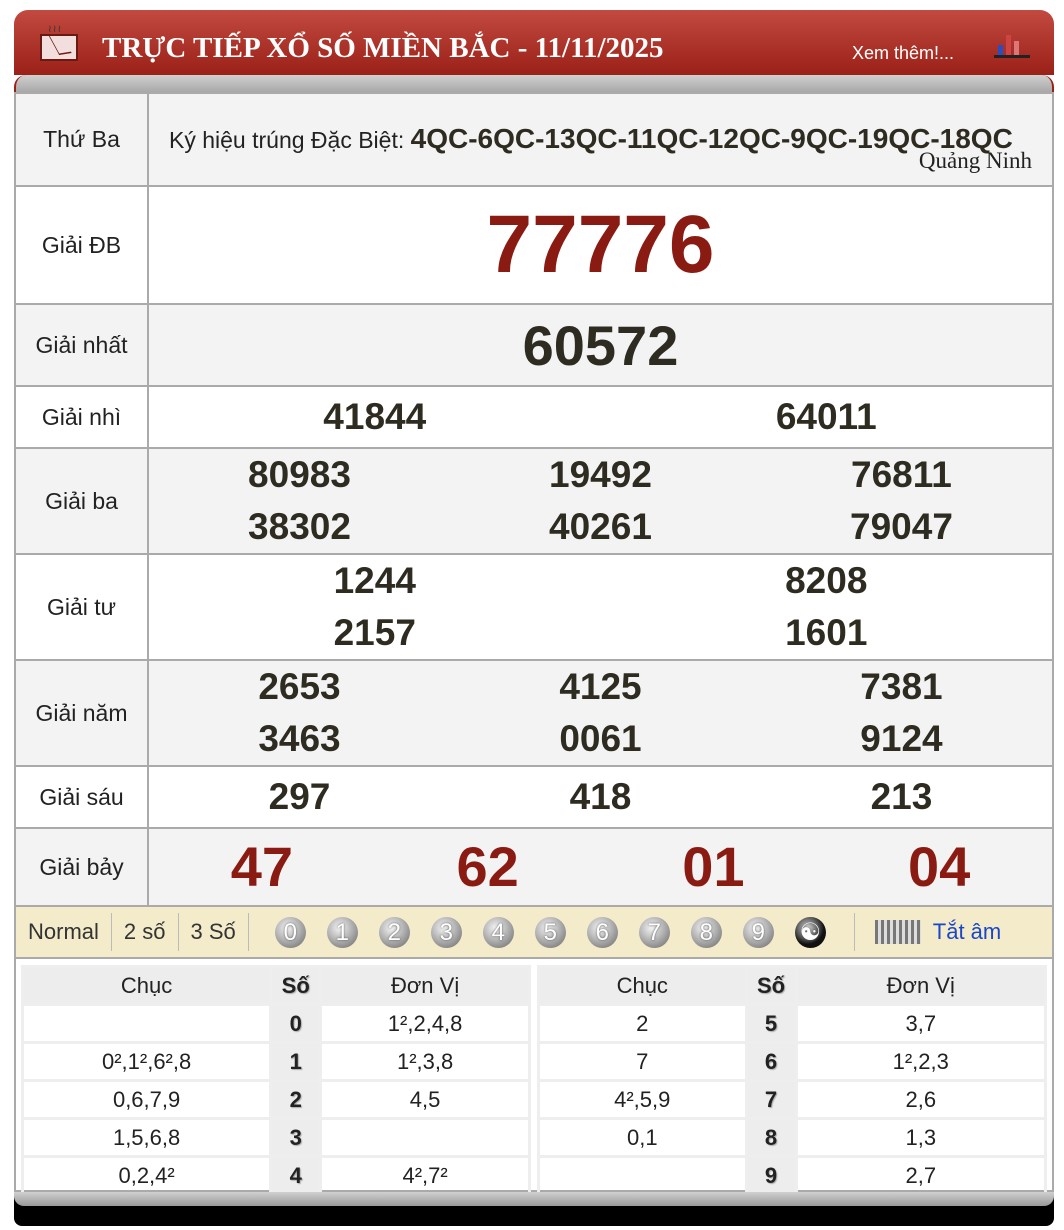 Image resolution: width=1064 pixels, height=1230 pixels. Describe the element at coordinates (1012, 46) in the screenshot. I see `bar-chart-icon` at that location.